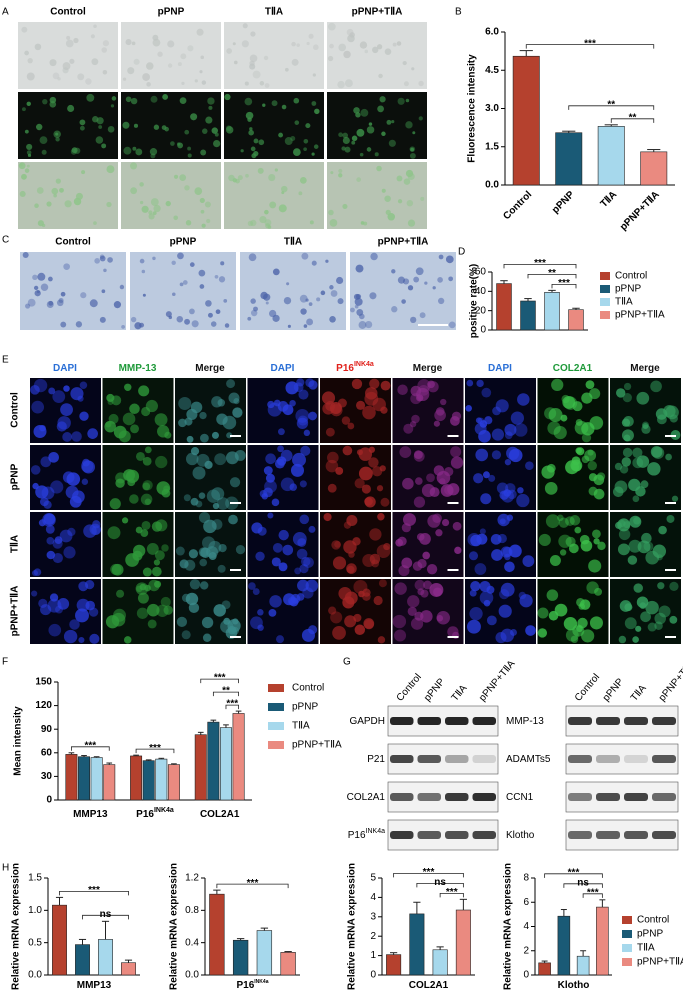  What do you see at coordinates (5, 240) in the screenshot?
I see `panel-letter: C` at bounding box center [5, 240].